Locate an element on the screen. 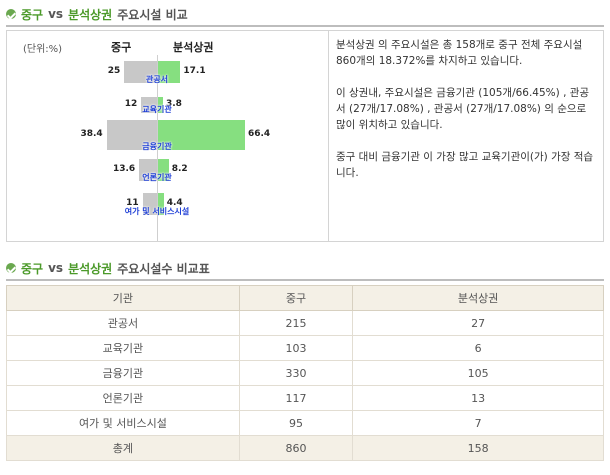  table-header-row: 기관 중구 분석상권 is located at coordinates (305, 298).